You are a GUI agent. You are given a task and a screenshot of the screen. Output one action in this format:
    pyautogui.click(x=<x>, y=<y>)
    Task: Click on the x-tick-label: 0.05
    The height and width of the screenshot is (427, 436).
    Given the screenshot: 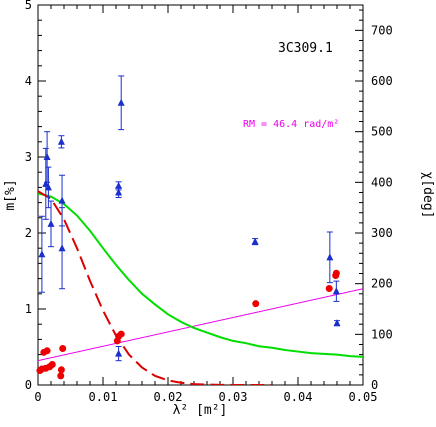 What is the action you would take?
    pyautogui.click(x=363, y=397)
    